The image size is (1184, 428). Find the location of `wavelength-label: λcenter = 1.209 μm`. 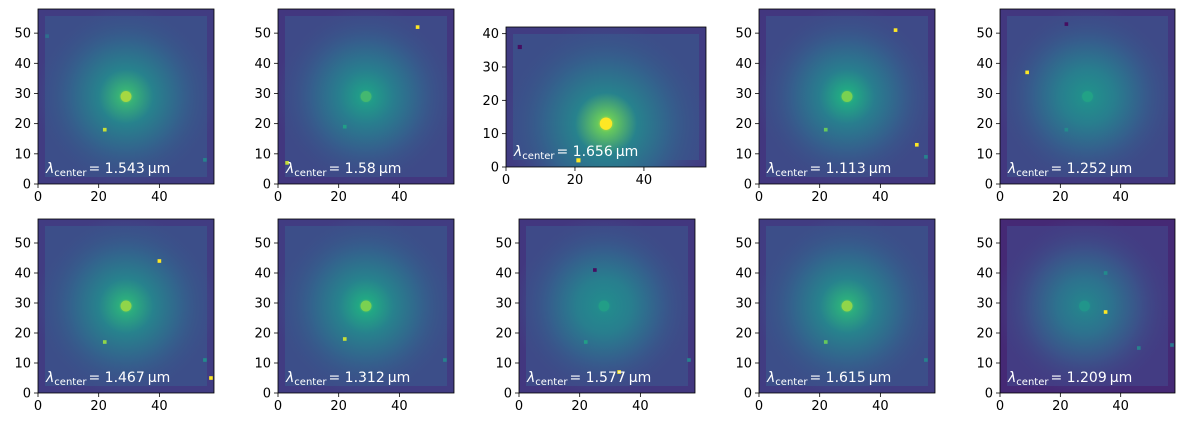

wavelength-label: λcenter = 1.209 μm is located at coordinates (1069, 379).